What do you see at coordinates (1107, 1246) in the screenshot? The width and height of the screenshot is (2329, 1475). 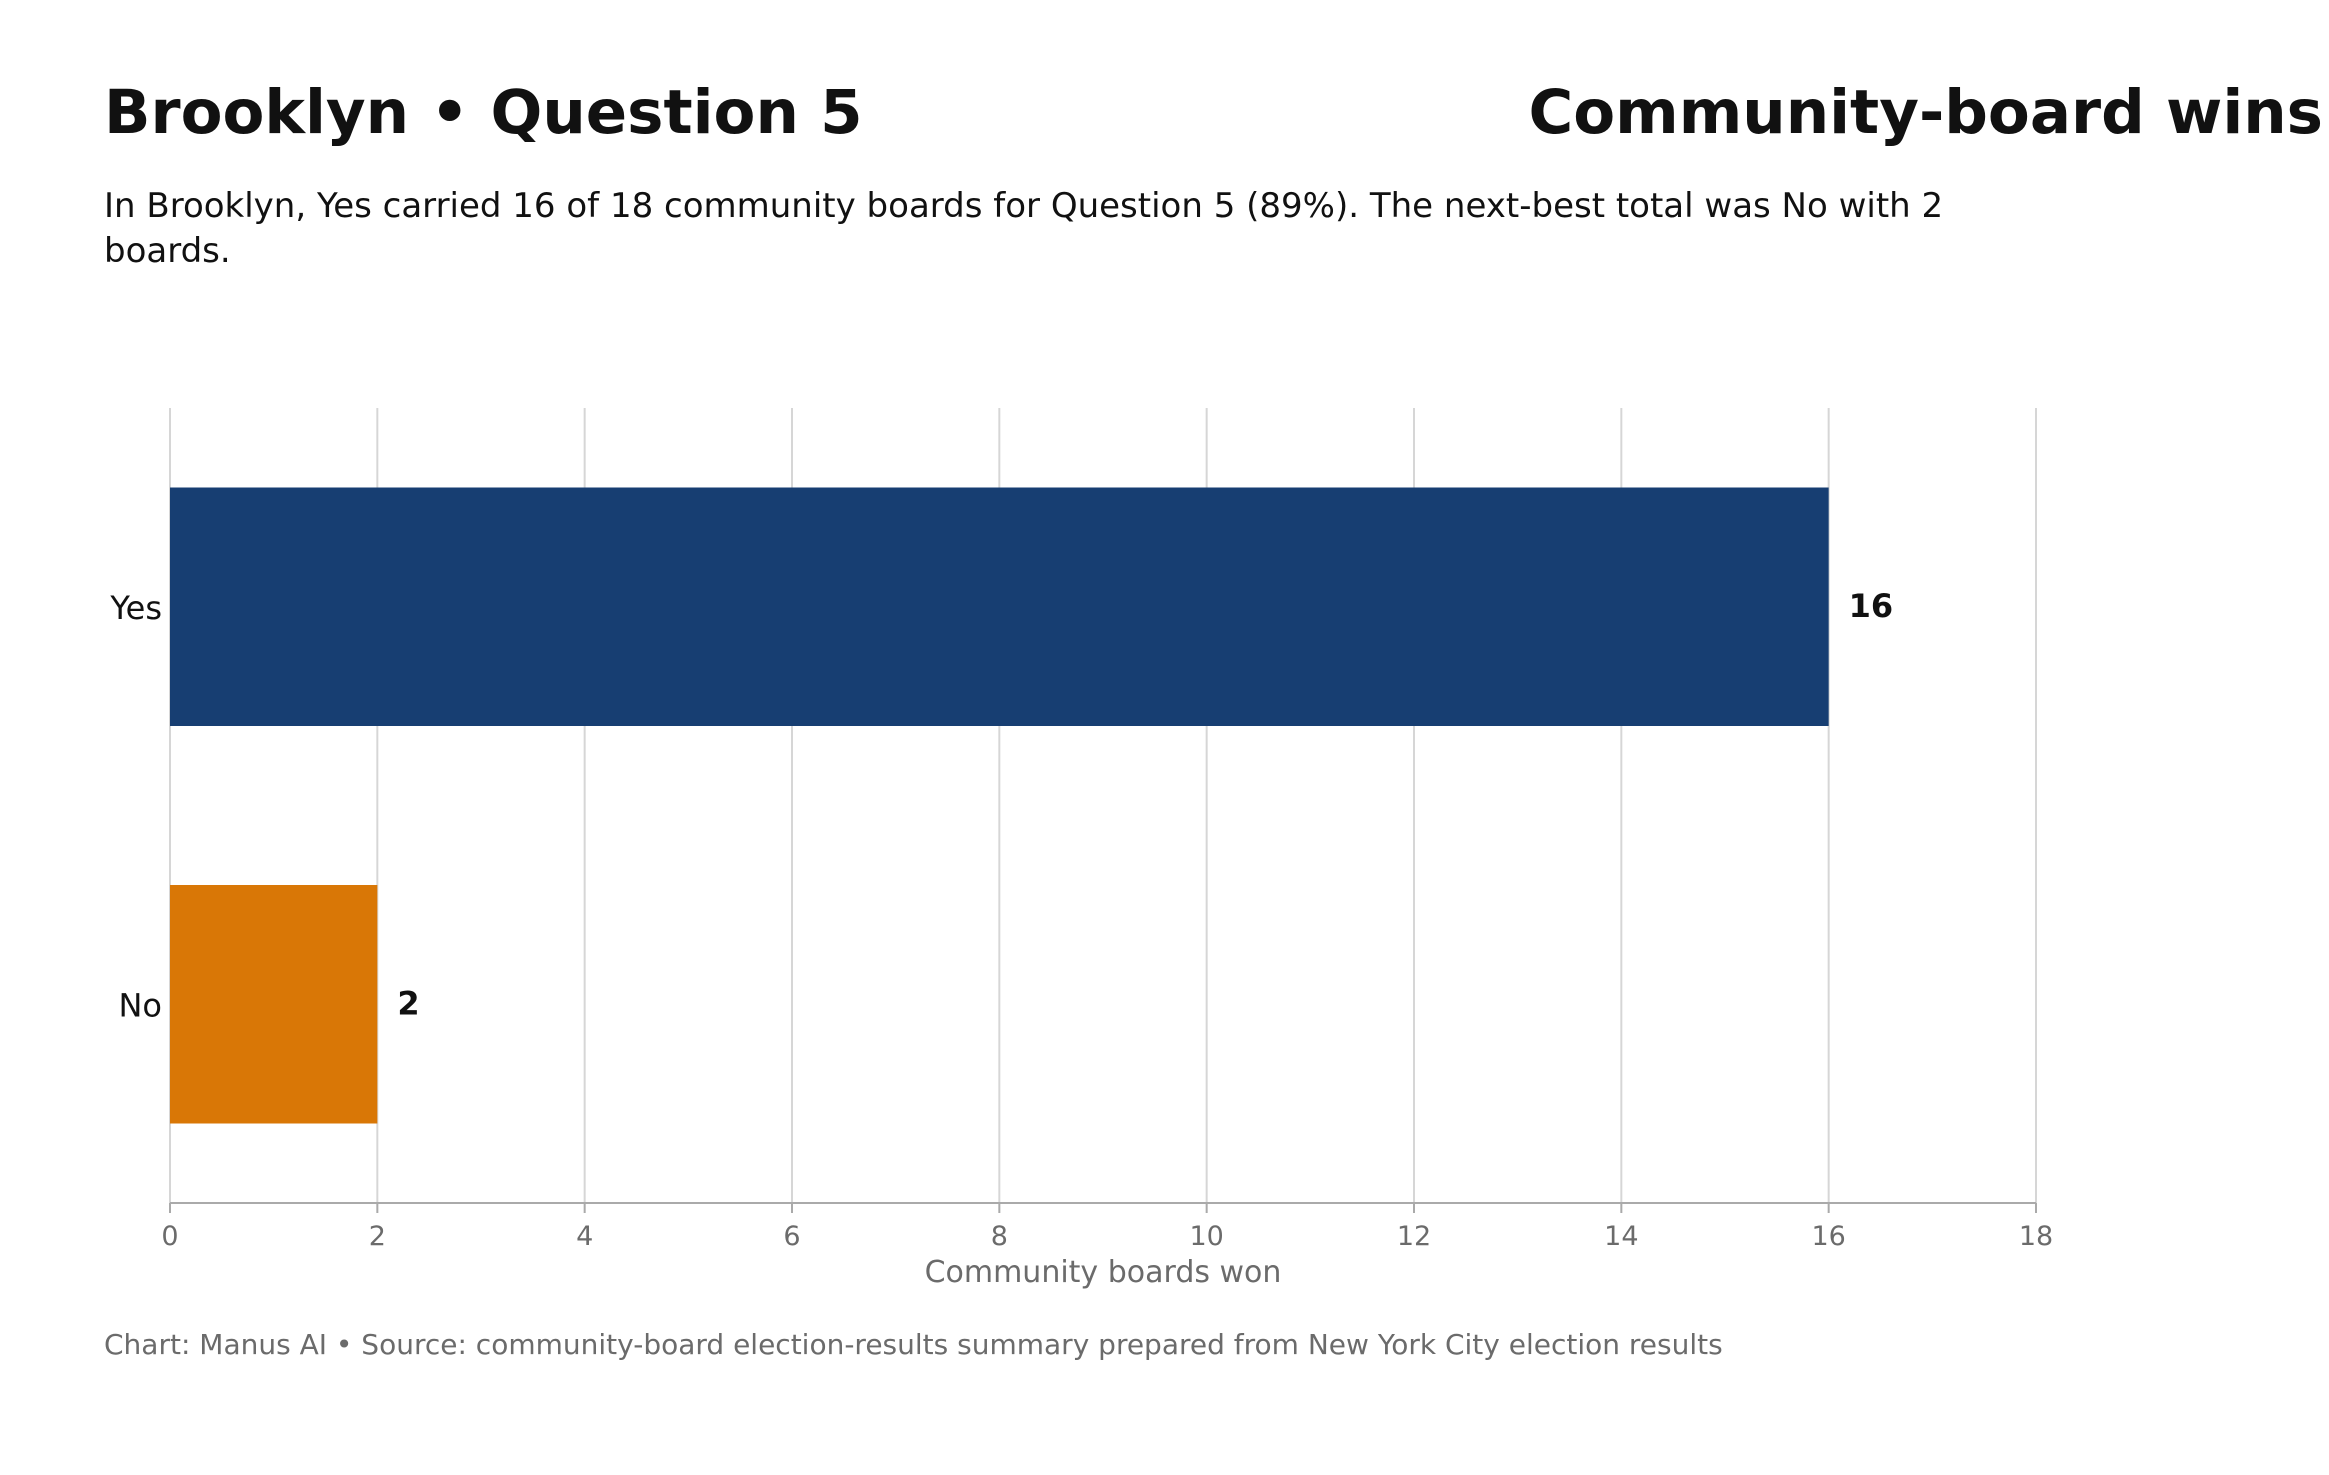 I see `x-axis: 0 2 4 6 8 10 12 14 16 18 Community boards won` at bounding box center [1107, 1246].